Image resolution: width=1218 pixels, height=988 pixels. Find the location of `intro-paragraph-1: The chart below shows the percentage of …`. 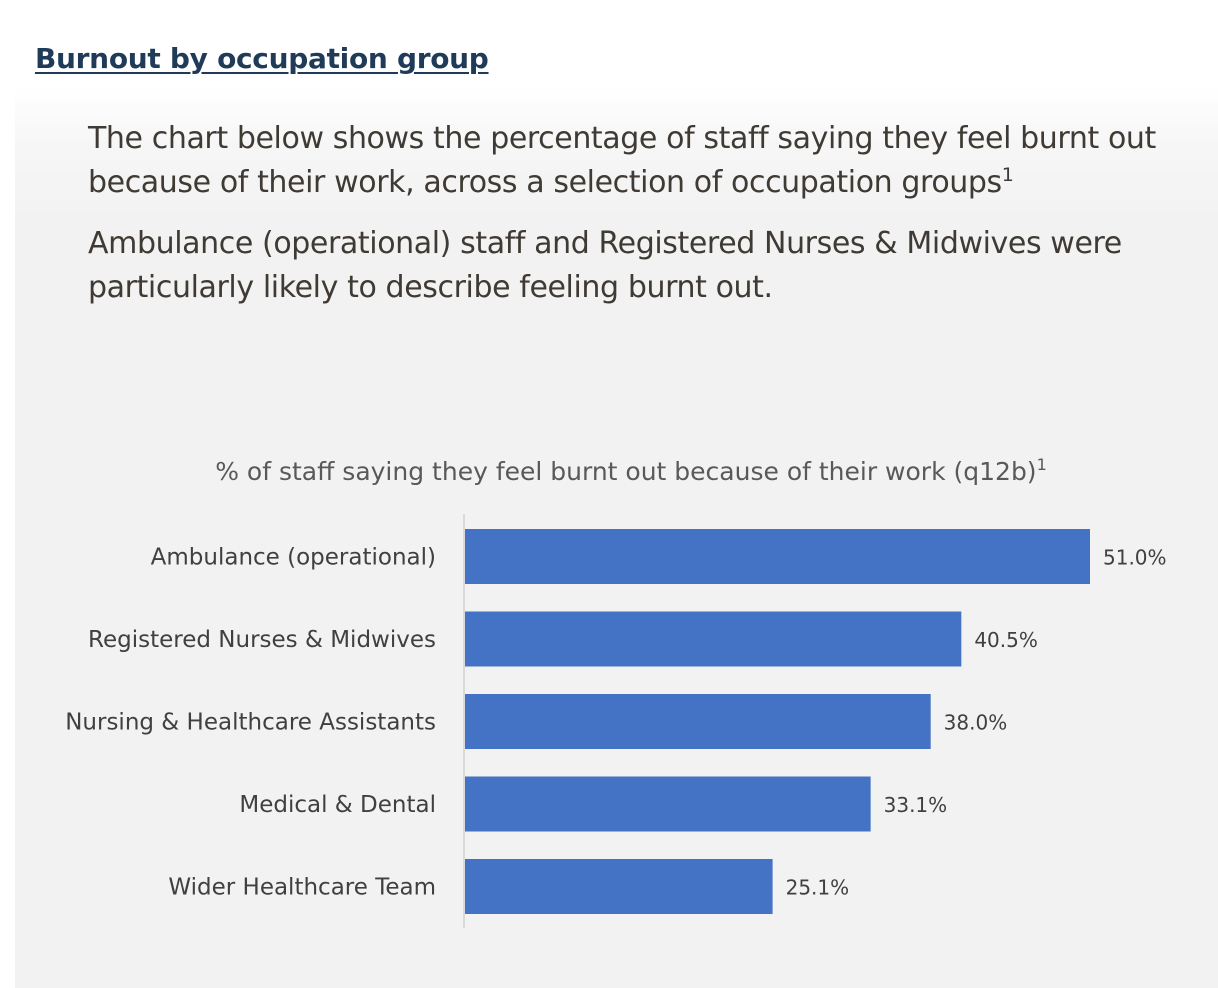

intro-paragraph-1: The chart below shows the percentage of … is located at coordinates (638, 161).